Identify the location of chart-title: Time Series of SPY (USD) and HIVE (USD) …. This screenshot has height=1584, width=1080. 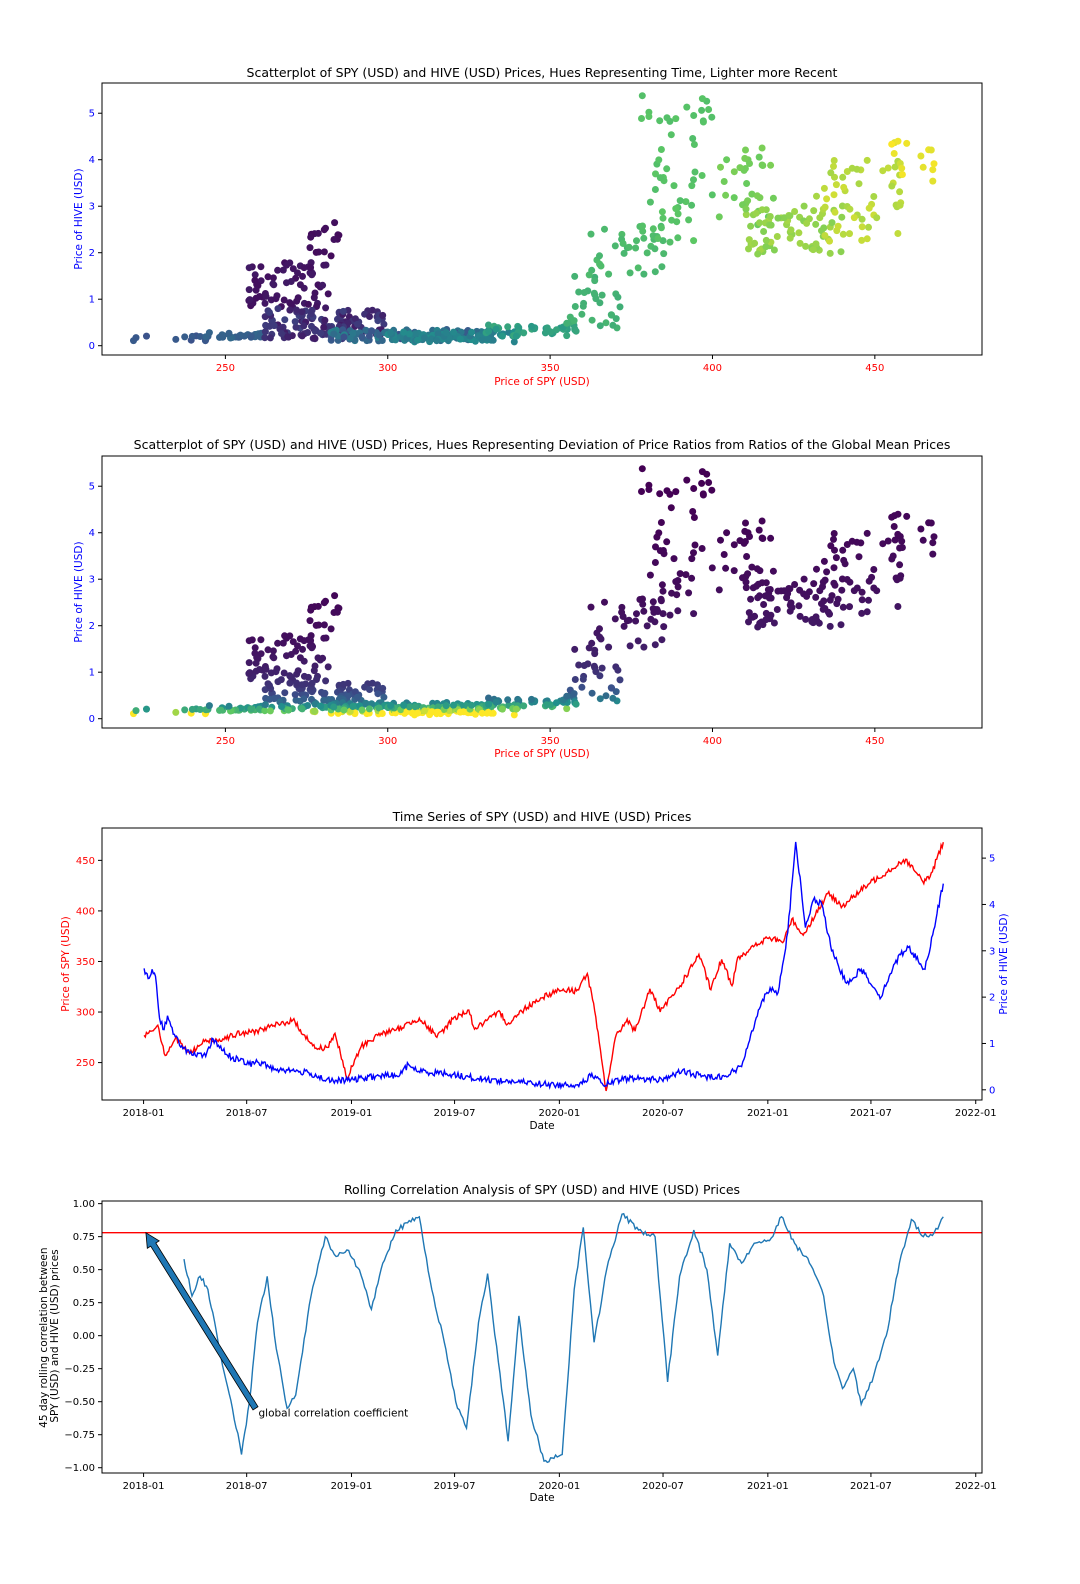
(542, 816).